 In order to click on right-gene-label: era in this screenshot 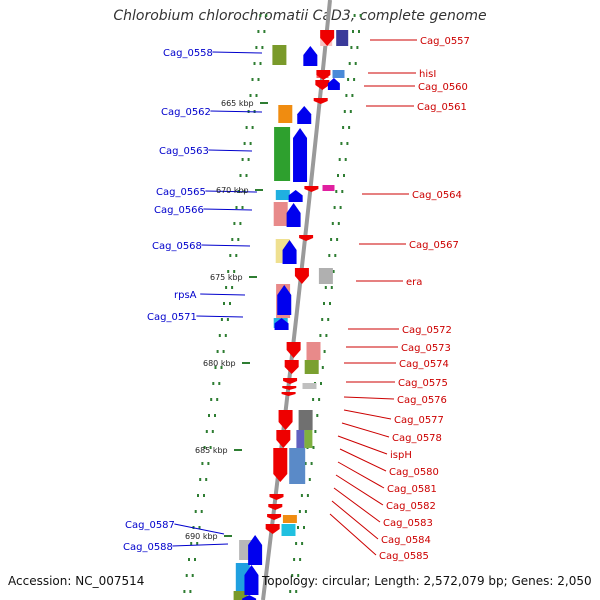, I will do `click(414, 282)`.